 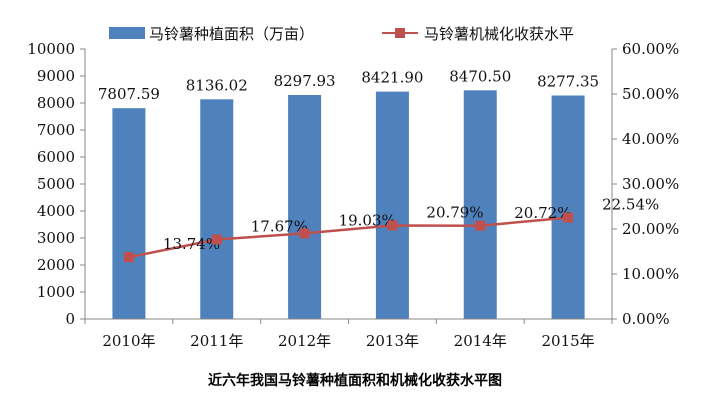 I want to click on legend-label-mechanization: 马铃薯机械化收获水平, so click(x=499, y=34).